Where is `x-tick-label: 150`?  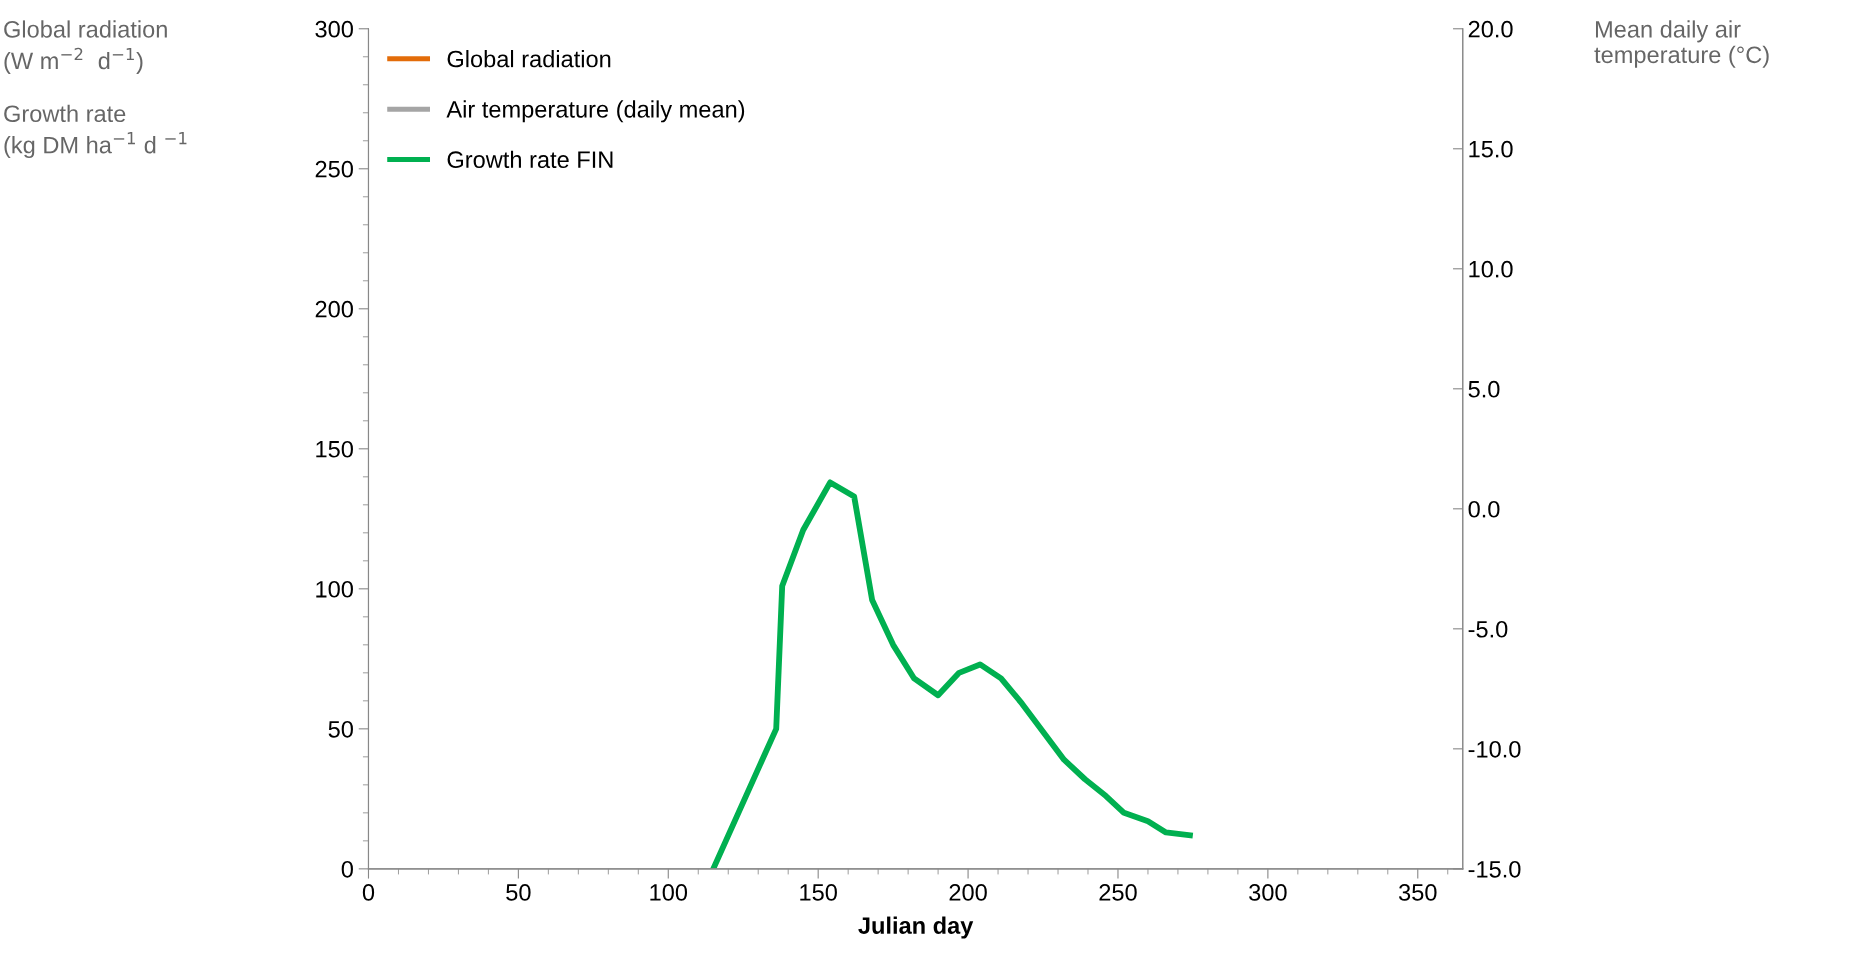
x-tick-label: 150 is located at coordinates (818, 892).